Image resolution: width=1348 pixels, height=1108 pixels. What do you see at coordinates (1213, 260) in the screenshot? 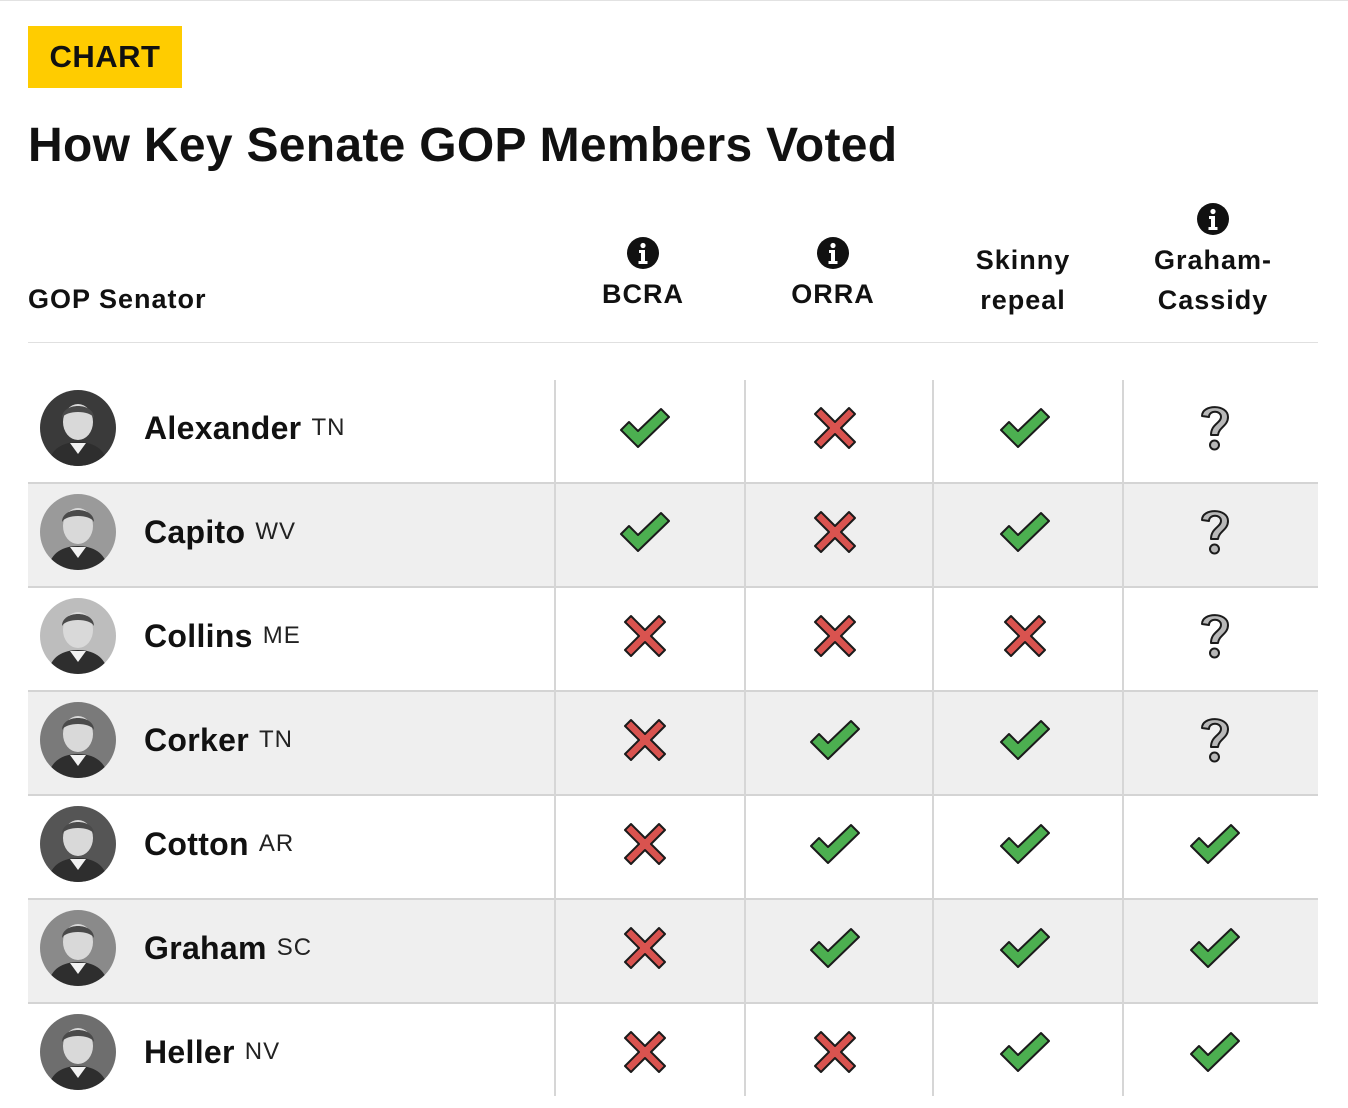
I see `column-header-label-line1: Graham-` at bounding box center [1213, 260].